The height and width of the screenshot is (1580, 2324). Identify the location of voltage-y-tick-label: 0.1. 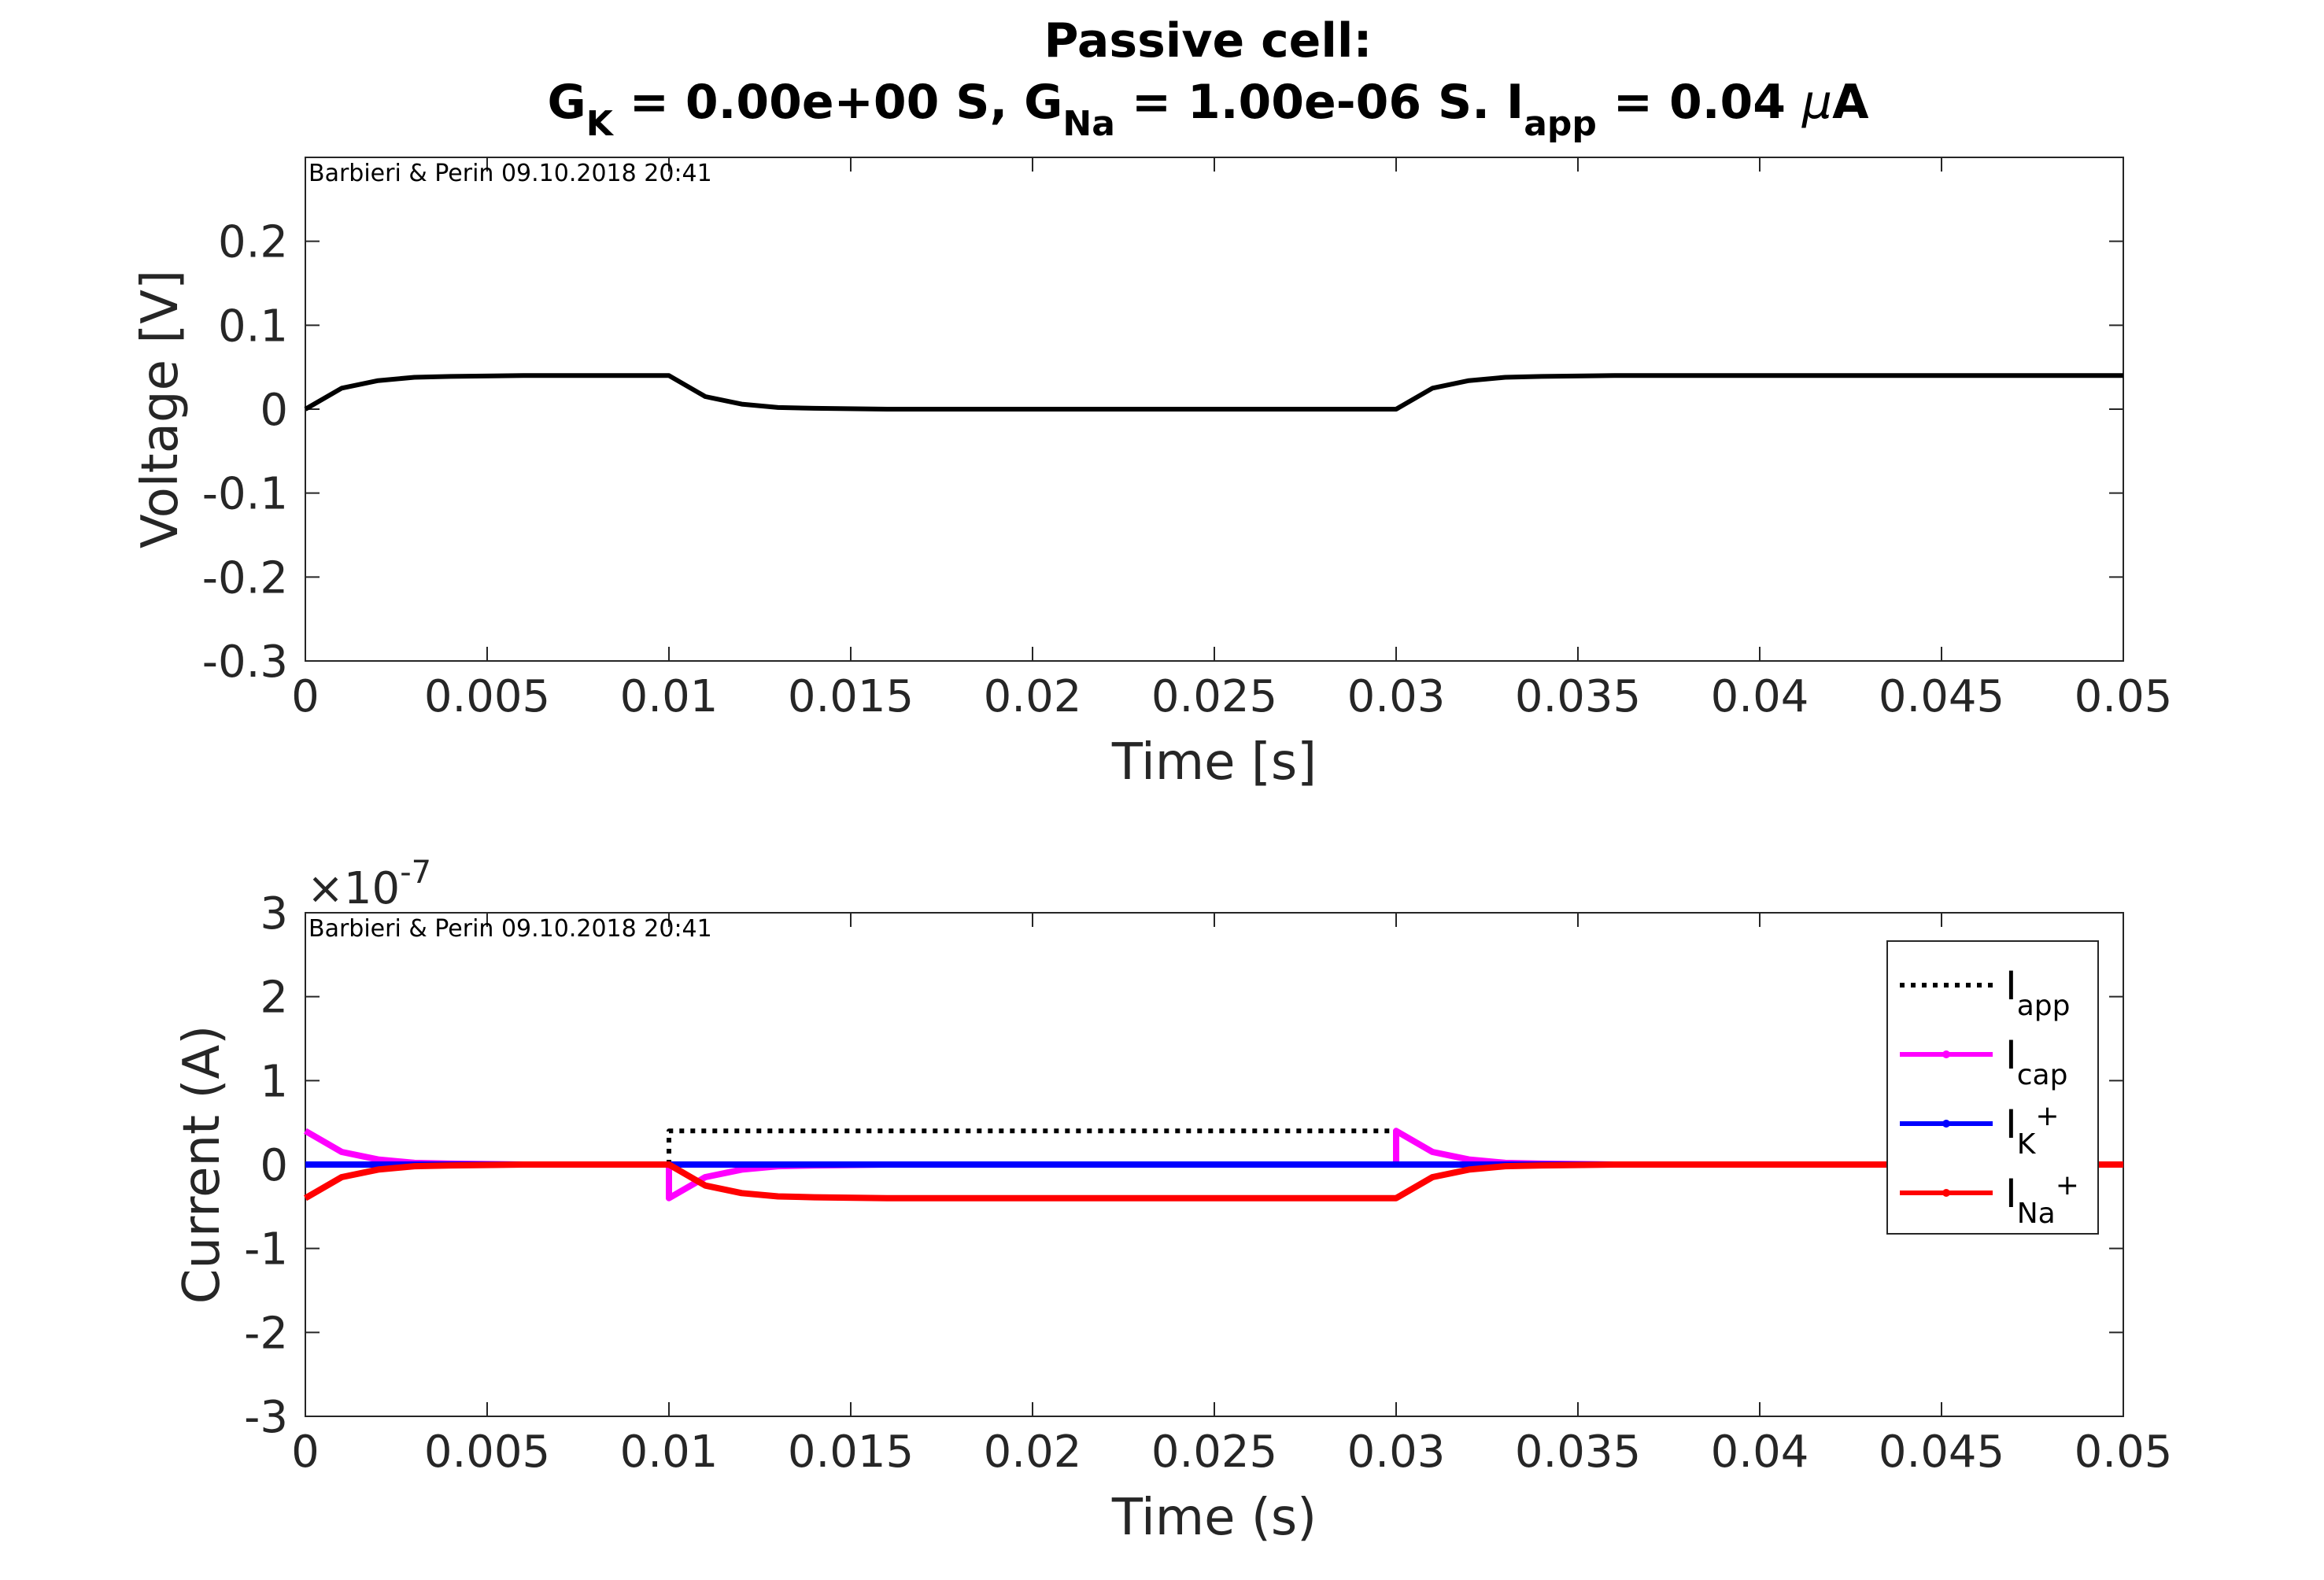
(253, 326).